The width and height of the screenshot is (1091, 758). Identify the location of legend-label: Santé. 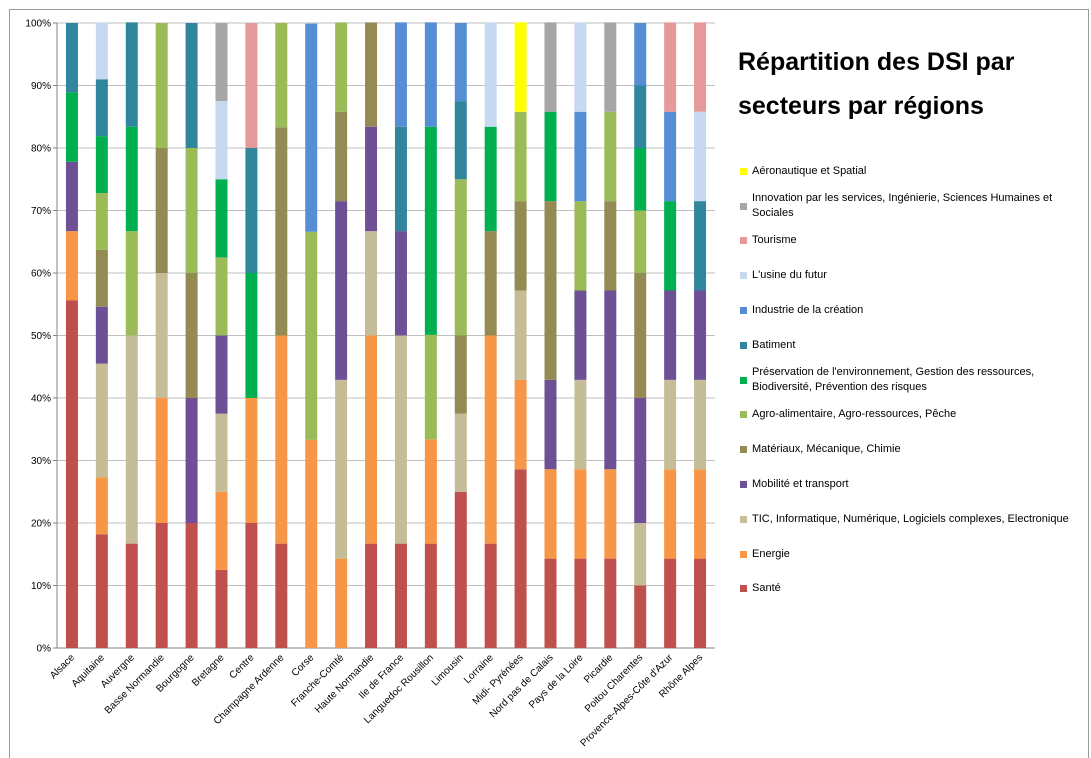
(766, 588).